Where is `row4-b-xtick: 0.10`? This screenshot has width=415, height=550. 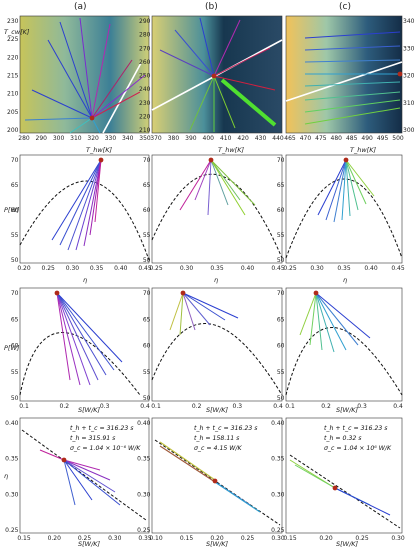 row4-b-xtick: 0.10 is located at coordinates (156, 538).